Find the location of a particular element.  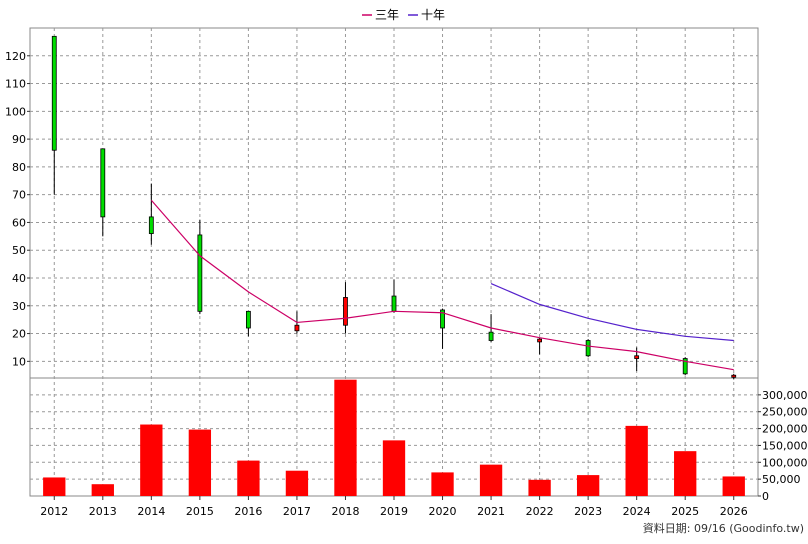

data-date-footer: 資料日期: 09/16 (Goodinfo.tw) is located at coordinates (723, 528).